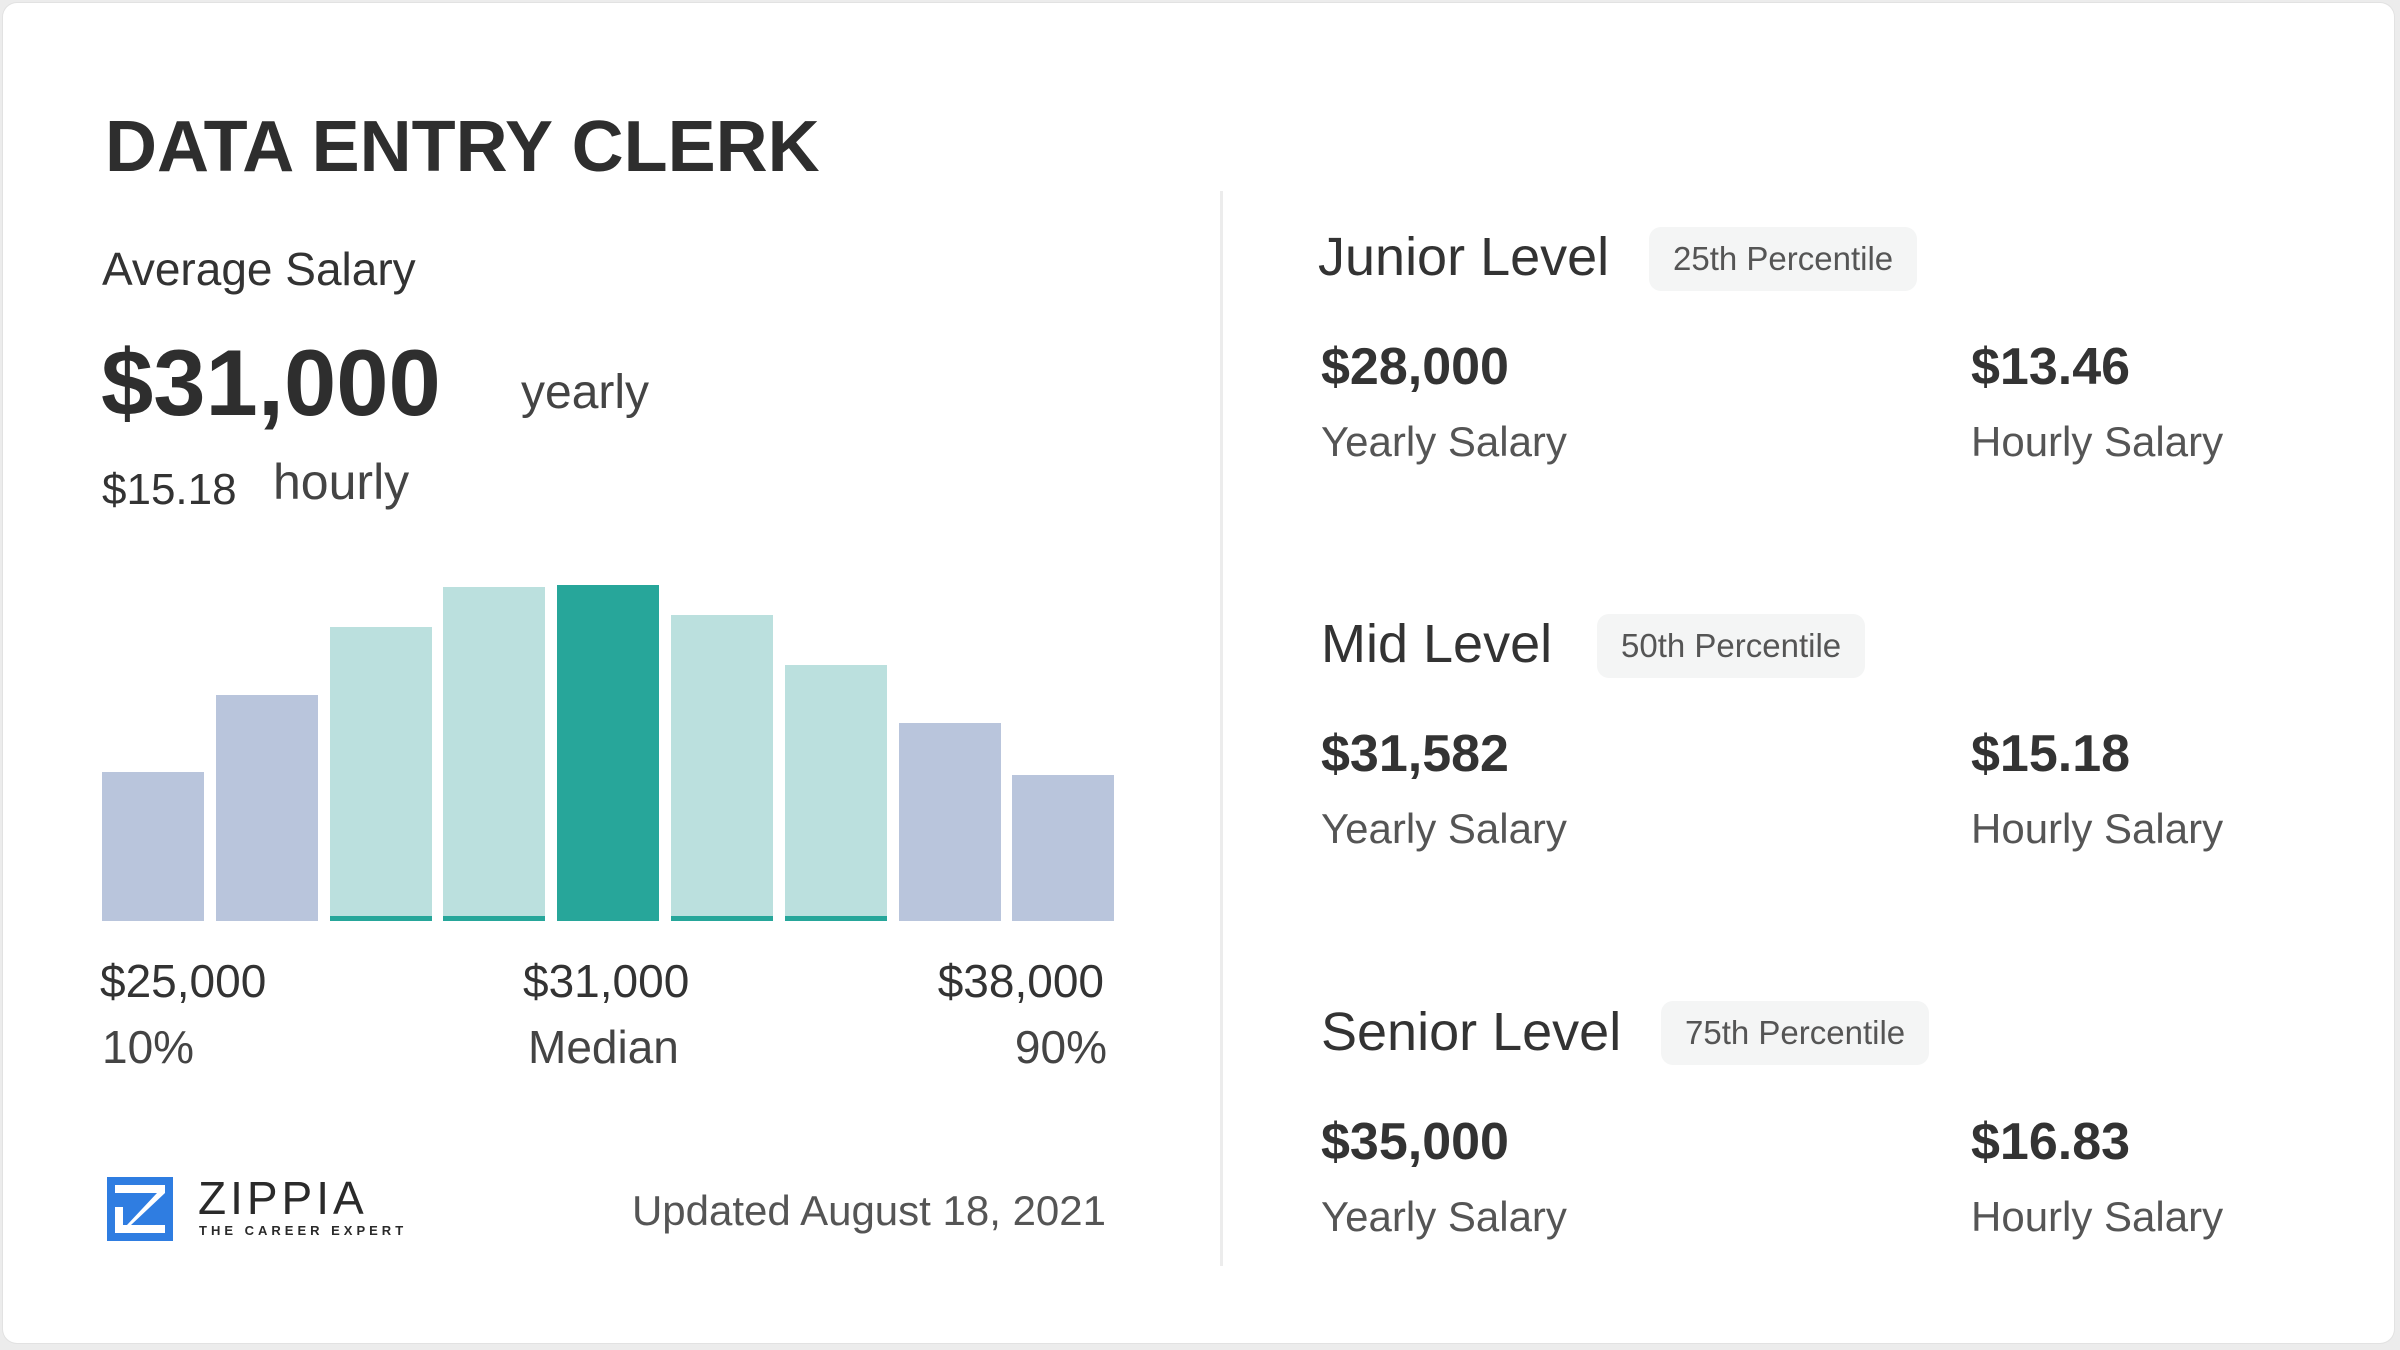  What do you see at coordinates (1060, 1047) in the screenshot?
I see `axis-high-percentile: 90%` at bounding box center [1060, 1047].